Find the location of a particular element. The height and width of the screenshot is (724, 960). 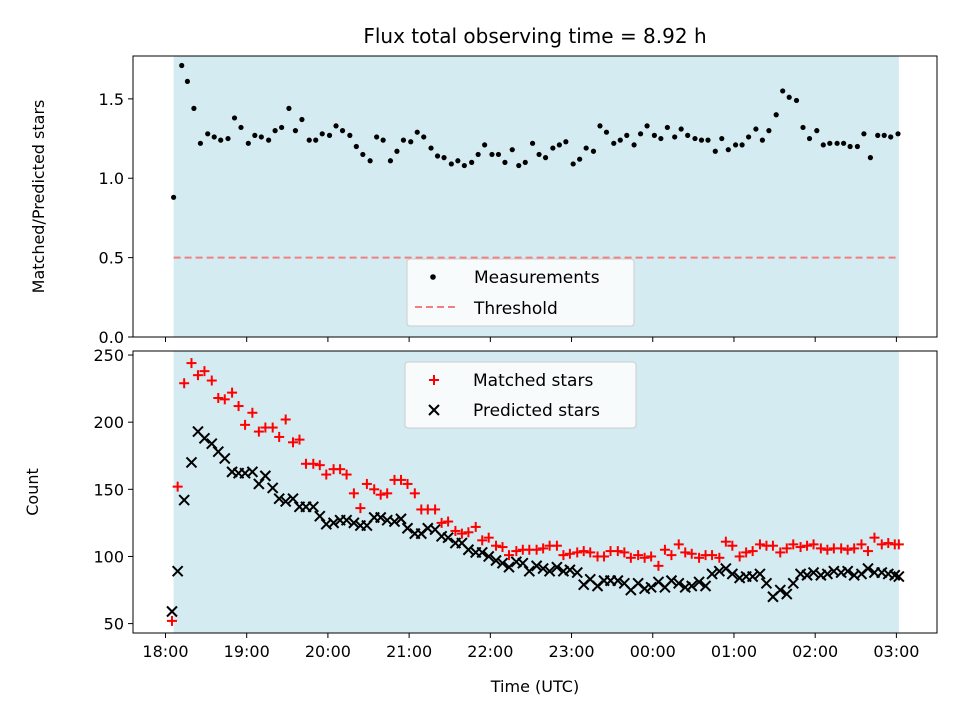

y-tick-label: 0.0 is located at coordinates (111, 337).